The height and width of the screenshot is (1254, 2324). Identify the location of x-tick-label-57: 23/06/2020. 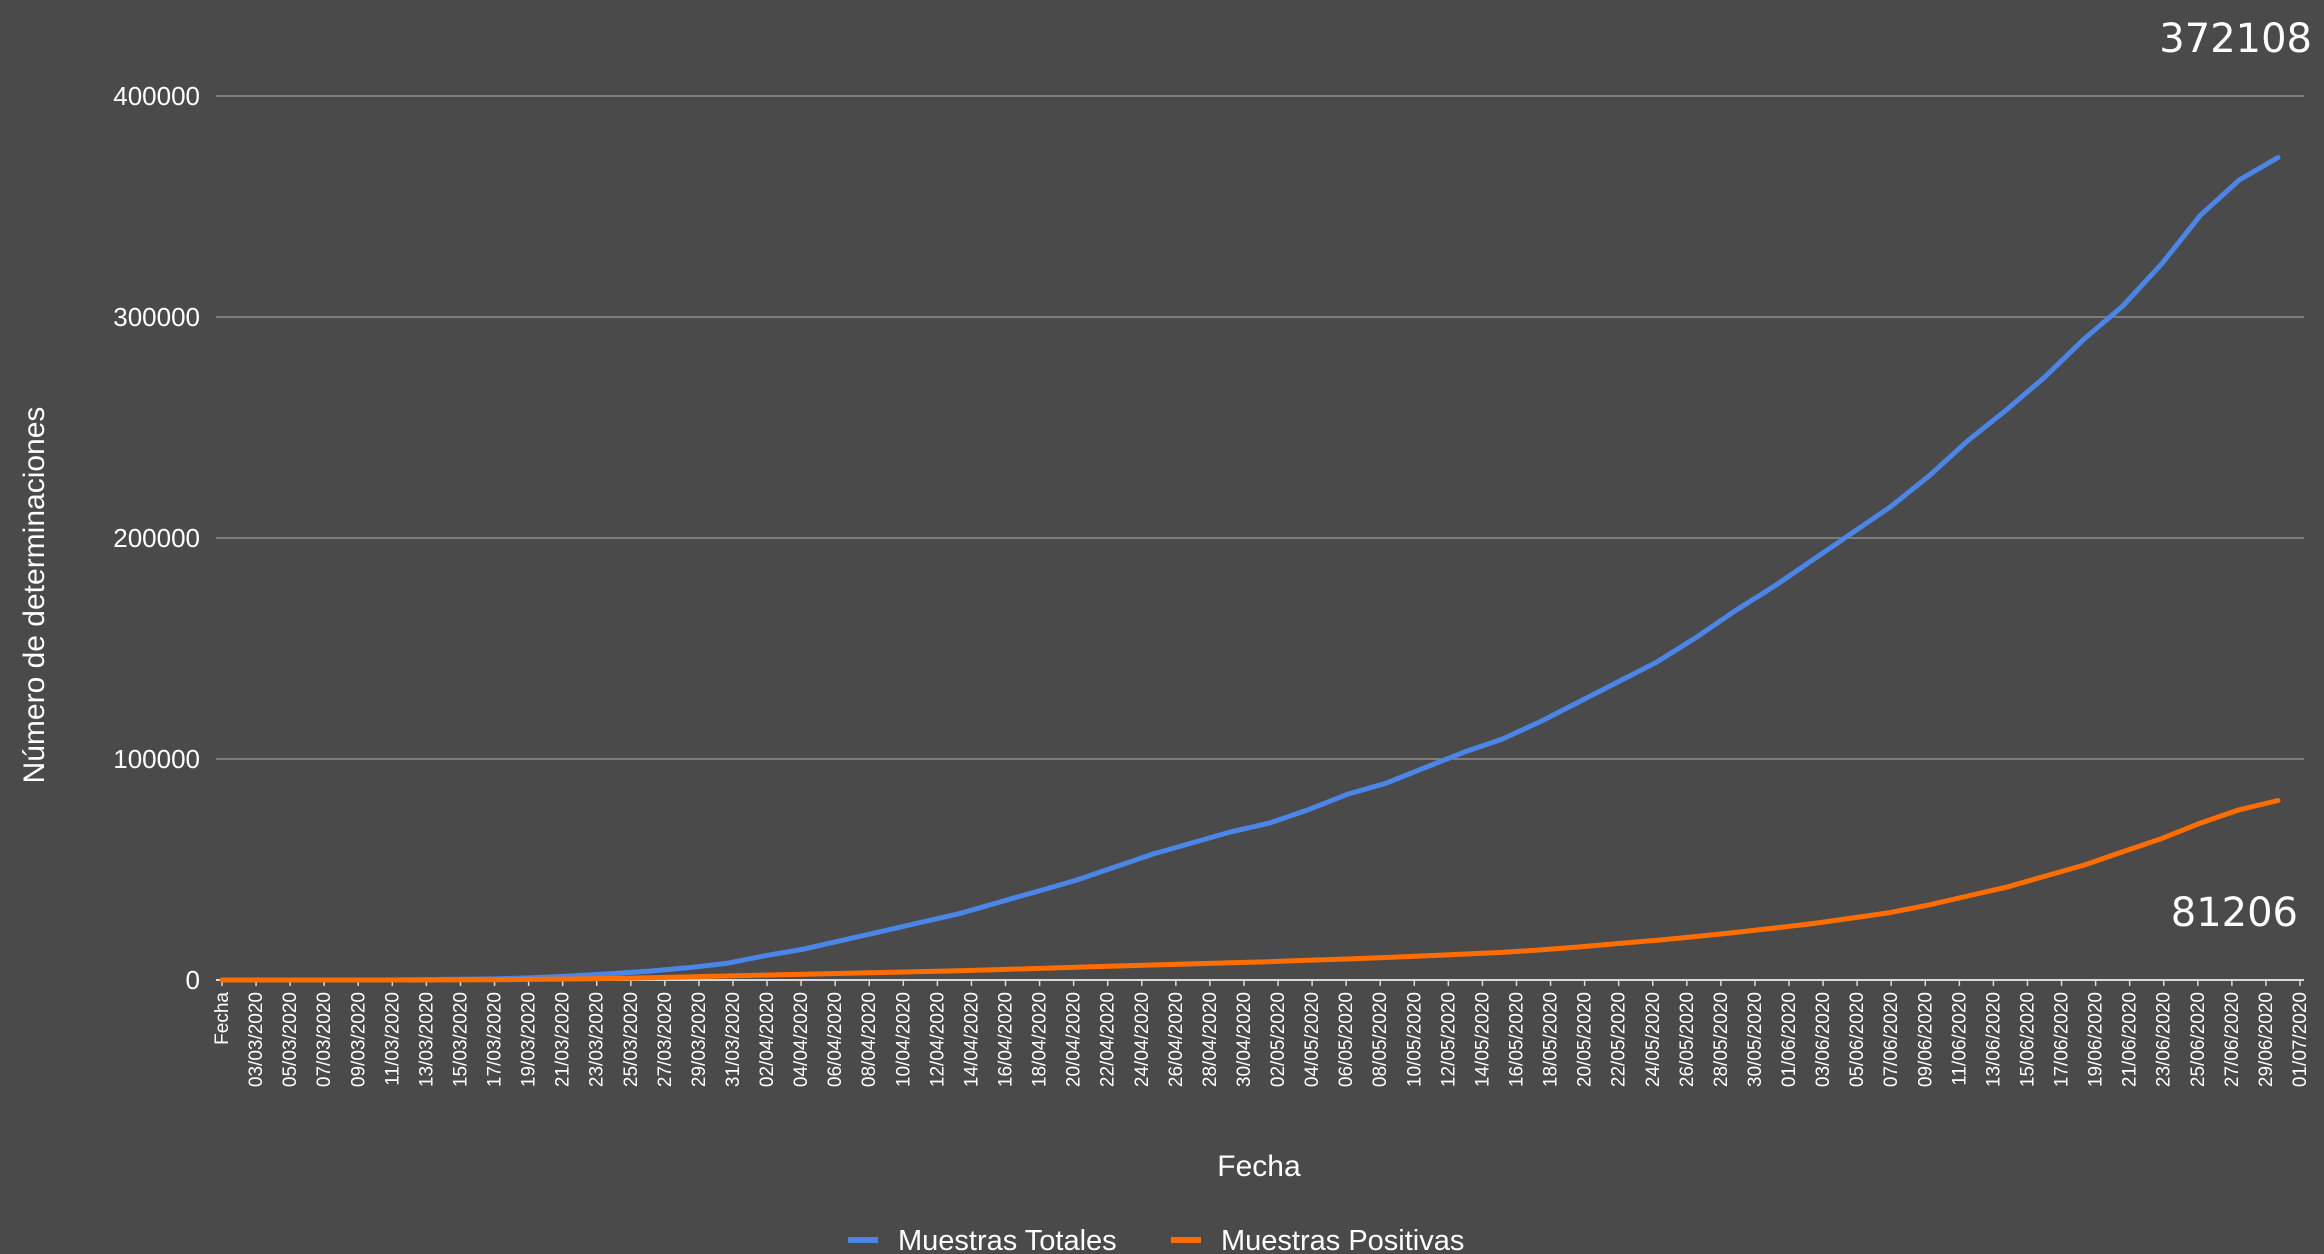
(2164, 1039).